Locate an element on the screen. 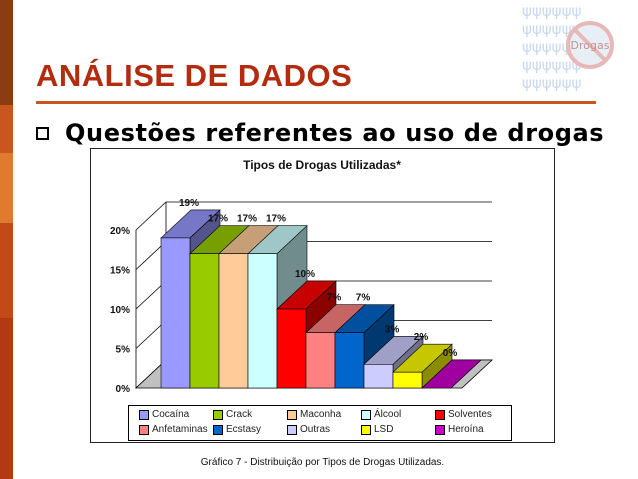 This screenshot has height=479, width=638. legend-item: LSD is located at coordinates (377, 429).